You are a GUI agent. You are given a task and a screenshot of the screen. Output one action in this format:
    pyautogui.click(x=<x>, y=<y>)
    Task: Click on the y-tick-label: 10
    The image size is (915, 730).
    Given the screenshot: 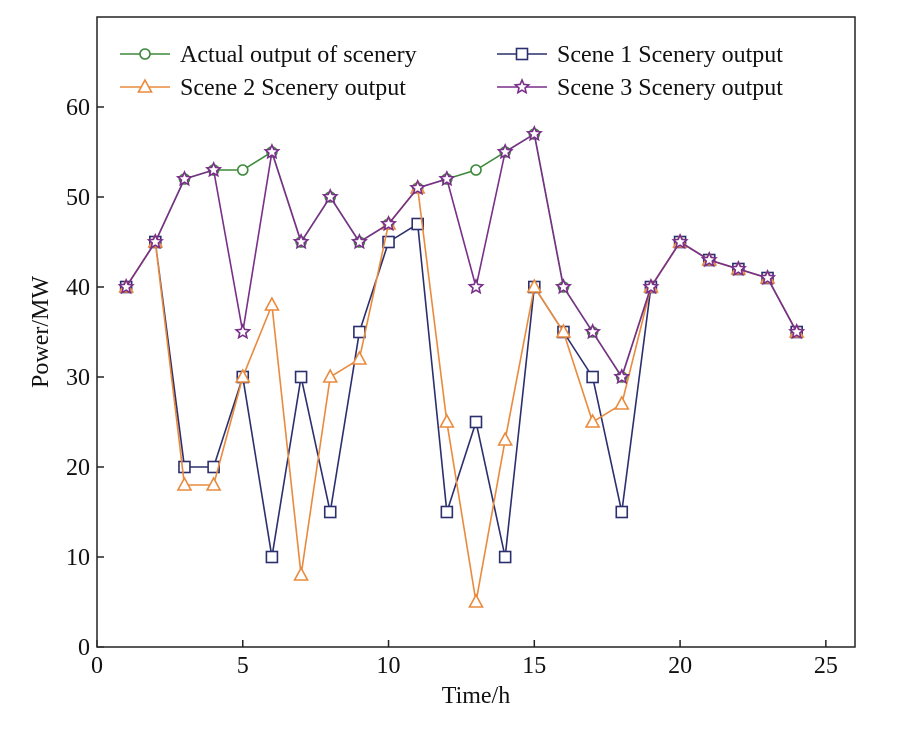 What is the action you would take?
    pyautogui.click(x=78, y=558)
    